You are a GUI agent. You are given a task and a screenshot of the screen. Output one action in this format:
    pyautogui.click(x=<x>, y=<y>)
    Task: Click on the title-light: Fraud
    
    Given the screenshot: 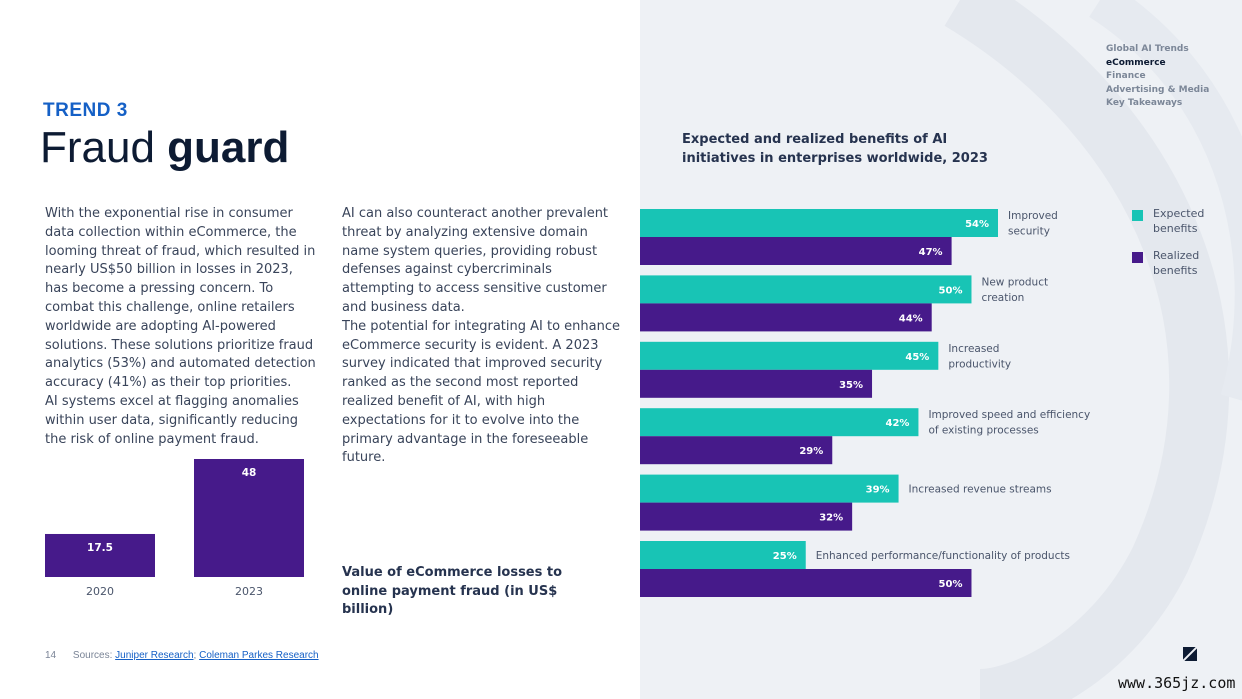 What is the action you would take?
    pyautogui.click(x=104, y=147)
    